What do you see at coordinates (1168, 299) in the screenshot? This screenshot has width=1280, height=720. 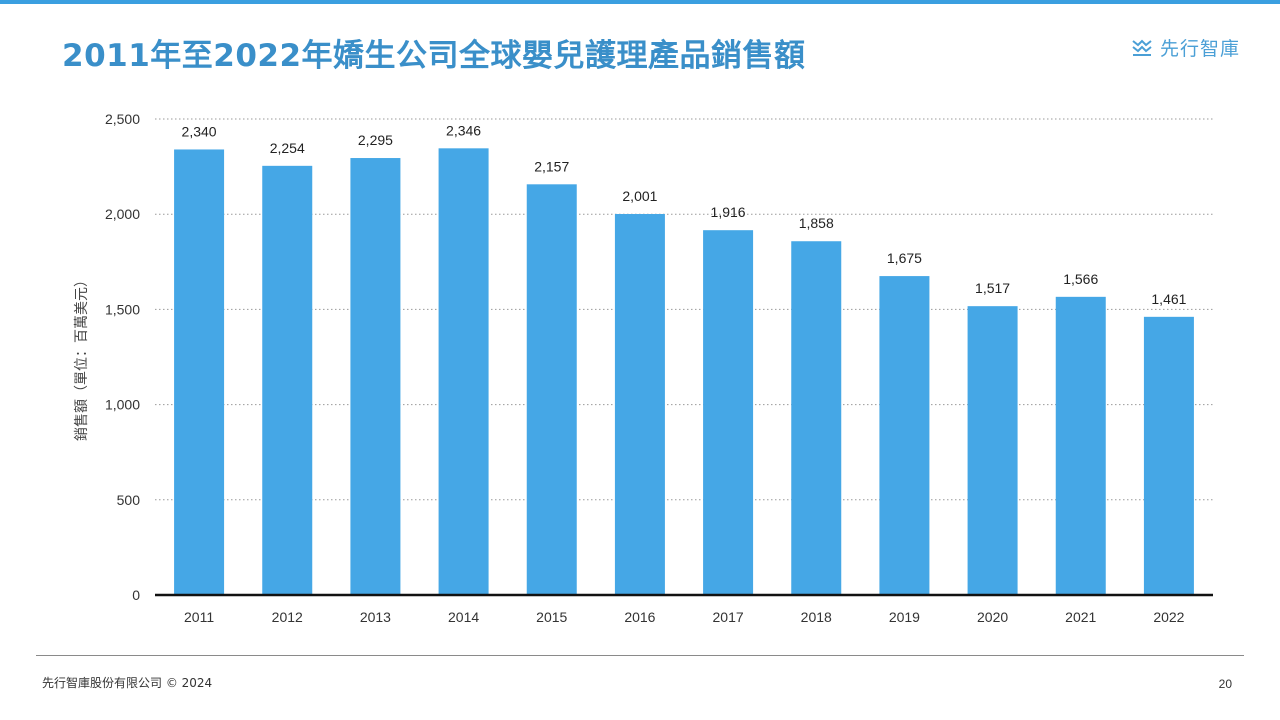 I see `data-label: 1,461` at bounding box center [1168, 299].